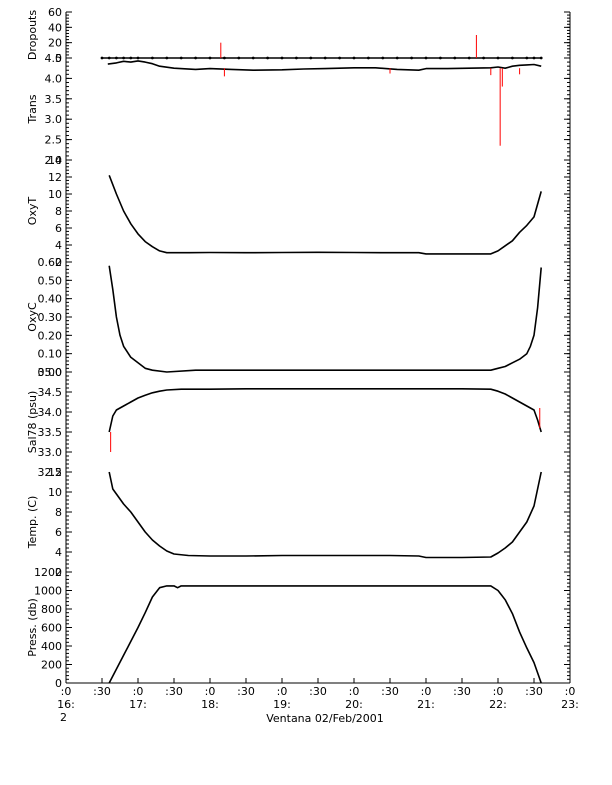 The height and width of the screenshot is (785, 612). Describe the element at coordinates (32, 627) in the screenshot. I see `y-axis-label: Press. (db)` at that location.